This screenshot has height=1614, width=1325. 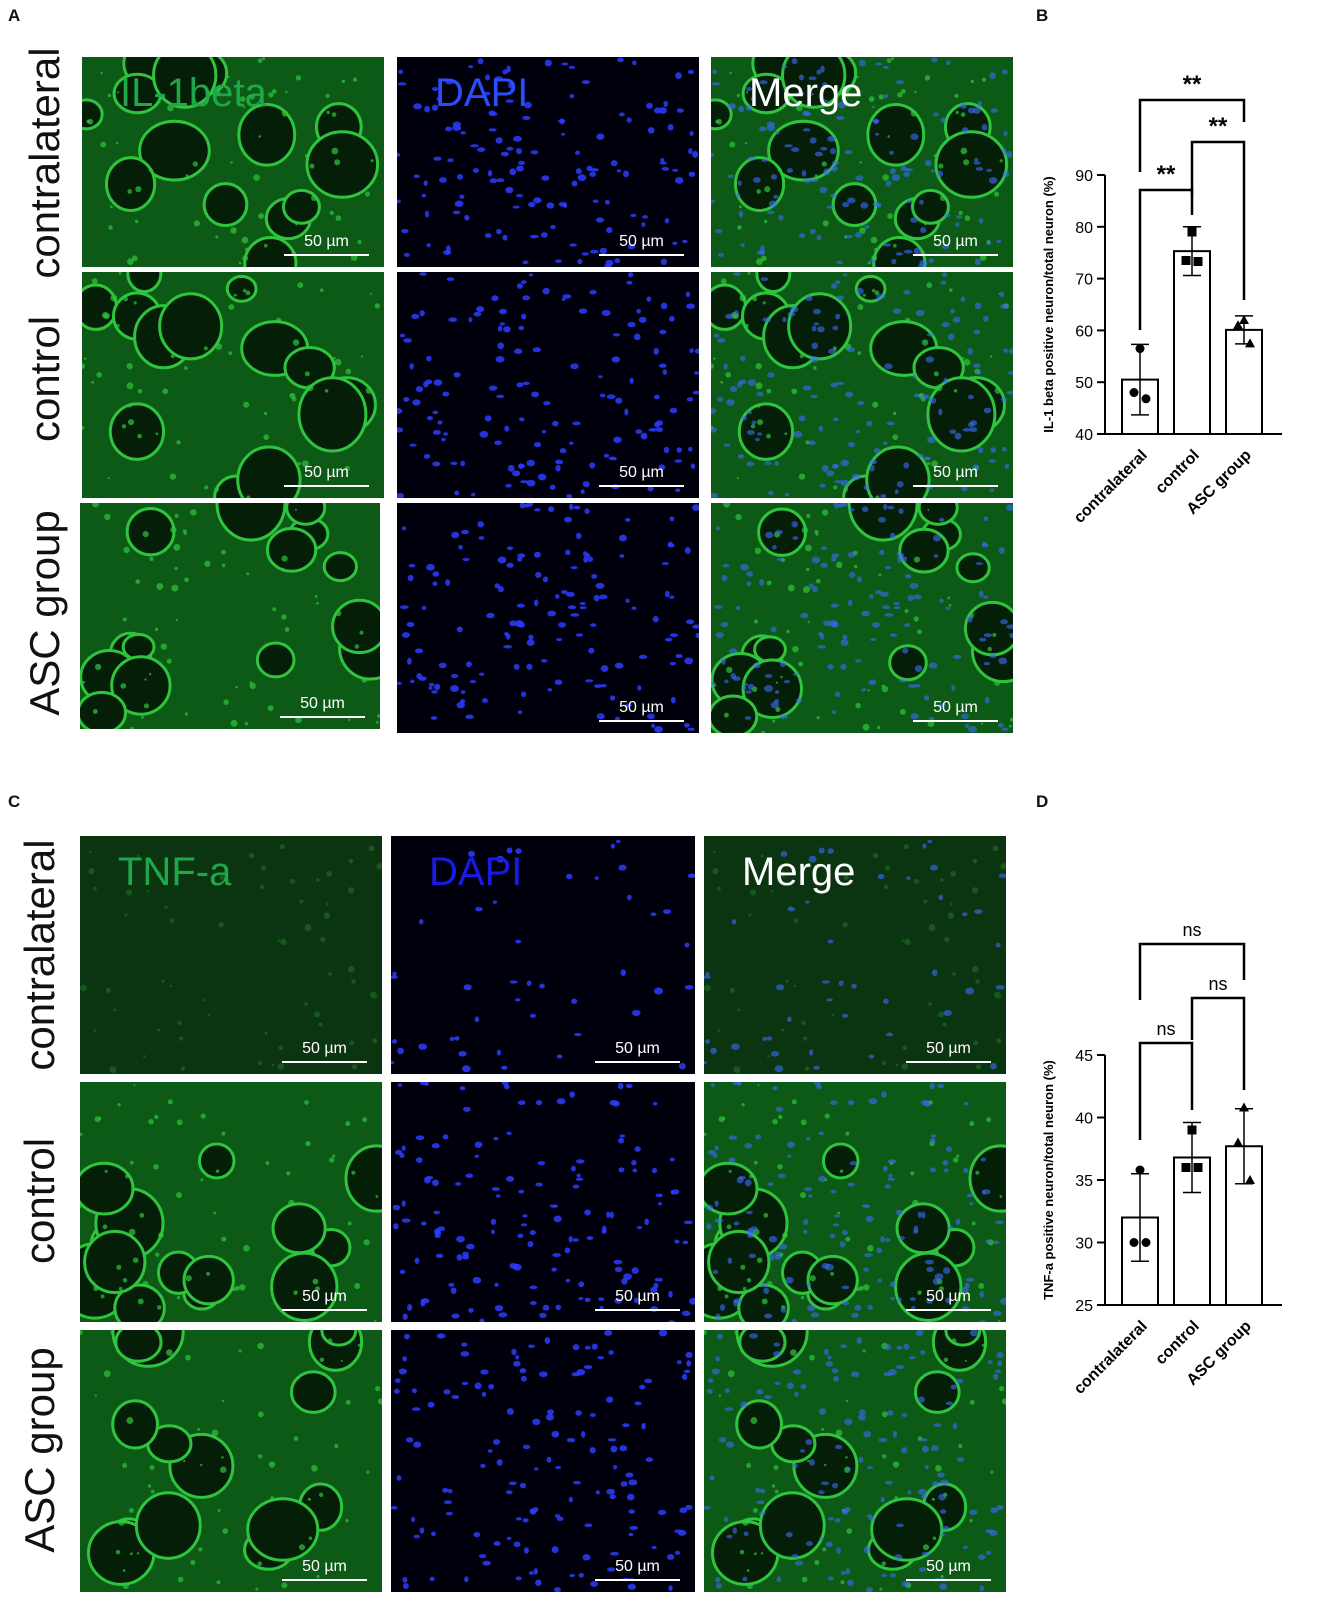 I want to click on channel-label: IL-1beta, so click(x=193, y=93).